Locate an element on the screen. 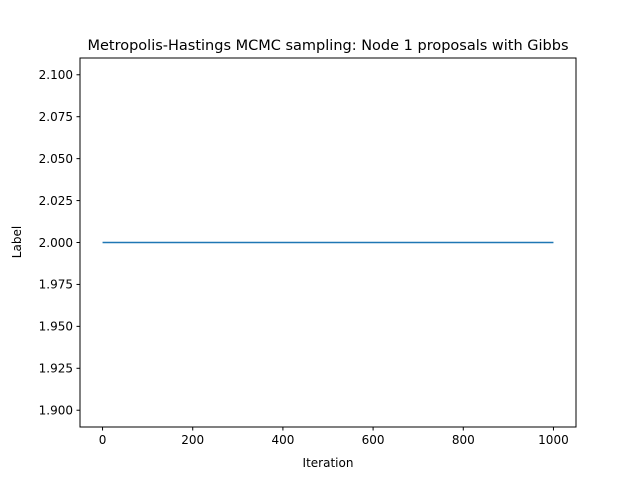 This screenshot has width=640, height=480. x-axis: 0 200 400 600 800 1000 is located at coordinates (334, 437).